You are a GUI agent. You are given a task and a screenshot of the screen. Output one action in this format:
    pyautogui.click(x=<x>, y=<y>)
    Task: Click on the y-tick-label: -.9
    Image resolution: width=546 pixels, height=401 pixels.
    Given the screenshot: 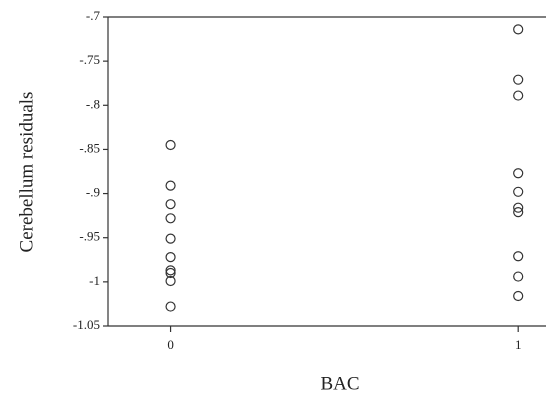 What is the action you would take?
    pyautogui.click(x=93, y=192)
    